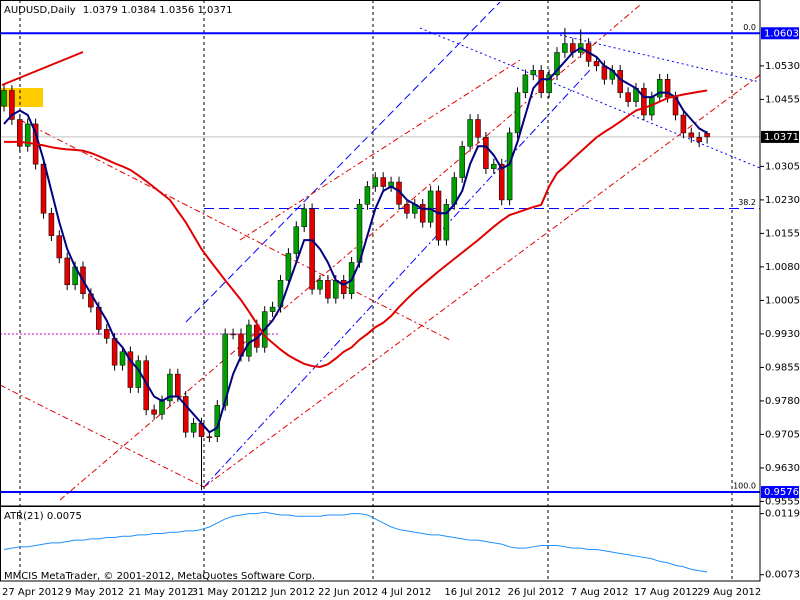 This screenshot has height=600, width=800. What do you see at coordinates (348, 592) in the screenshot?
I see `x-tick-label: 22 Jun 2012` at bounding box center [348, 592].